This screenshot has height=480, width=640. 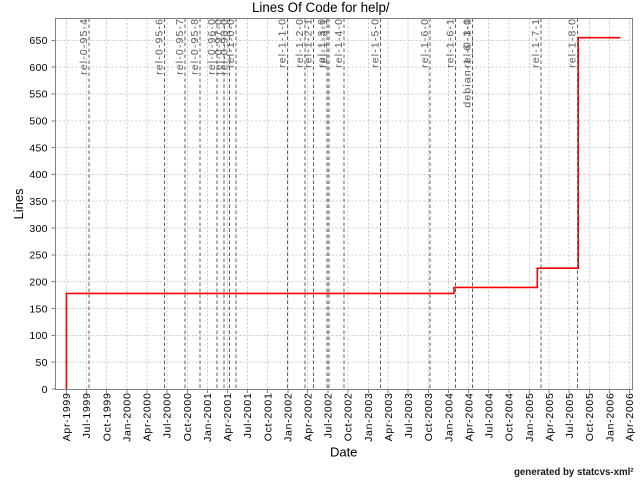 What do you see at coordinates (208, 417) in the screenshot?
I see `svg-text: Jan-2001` at bounding box center [208, 417].